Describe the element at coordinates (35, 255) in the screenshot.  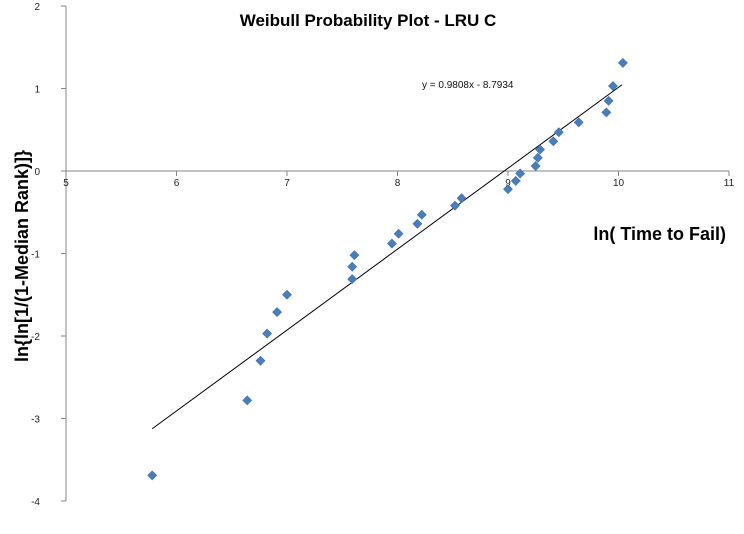
I see `y-tick-label: -1` at that location.